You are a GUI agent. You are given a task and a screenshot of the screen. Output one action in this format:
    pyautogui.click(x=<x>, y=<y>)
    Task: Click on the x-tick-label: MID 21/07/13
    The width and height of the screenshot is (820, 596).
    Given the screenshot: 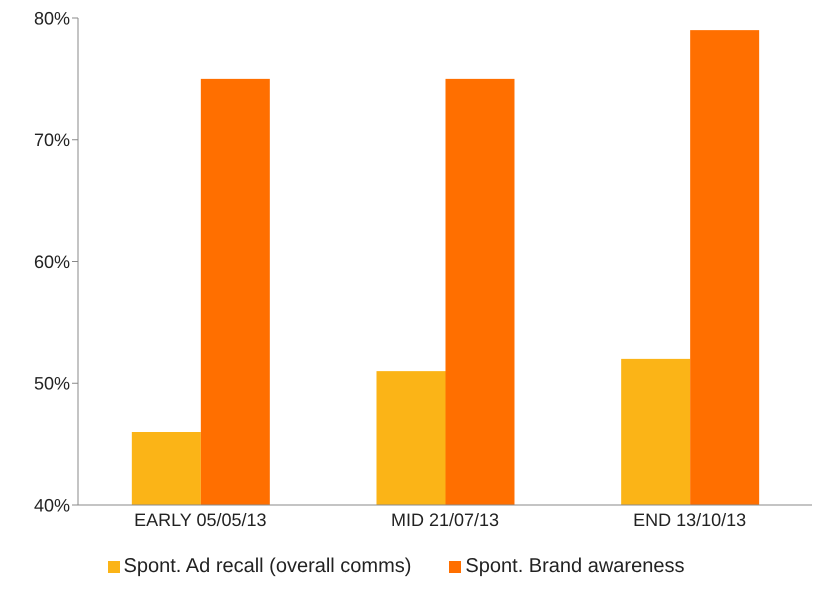 What is the action you would take?
    pyautogui.click(x=445, y=520)
    